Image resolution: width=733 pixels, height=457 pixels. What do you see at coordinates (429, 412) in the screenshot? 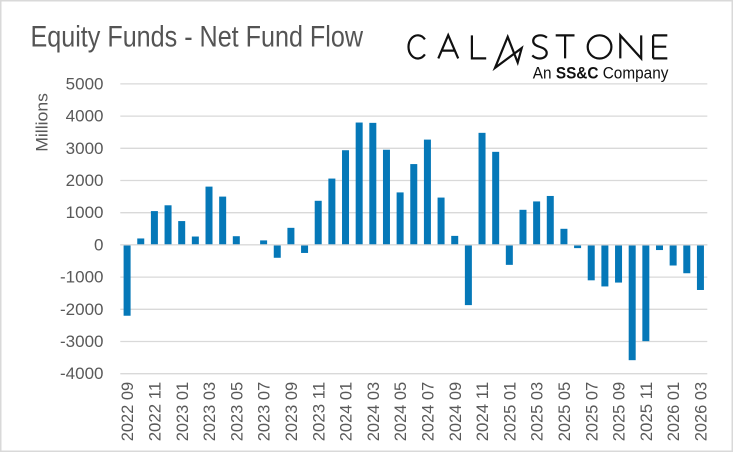
I see `svg-text: 2024 07` at bounding box center [429, 412].